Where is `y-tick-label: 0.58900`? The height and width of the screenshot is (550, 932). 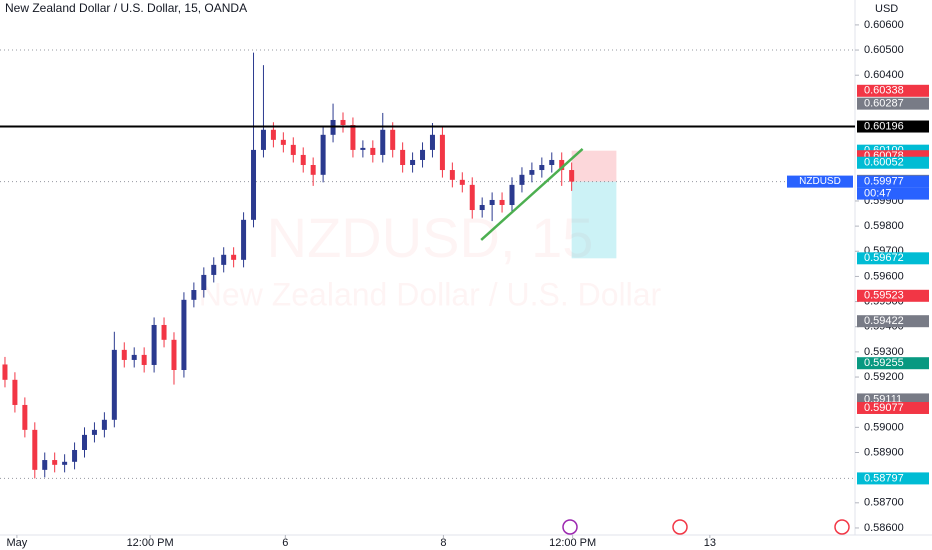 y-tick-label: 0.58900 is located at coordinates (884, 452).